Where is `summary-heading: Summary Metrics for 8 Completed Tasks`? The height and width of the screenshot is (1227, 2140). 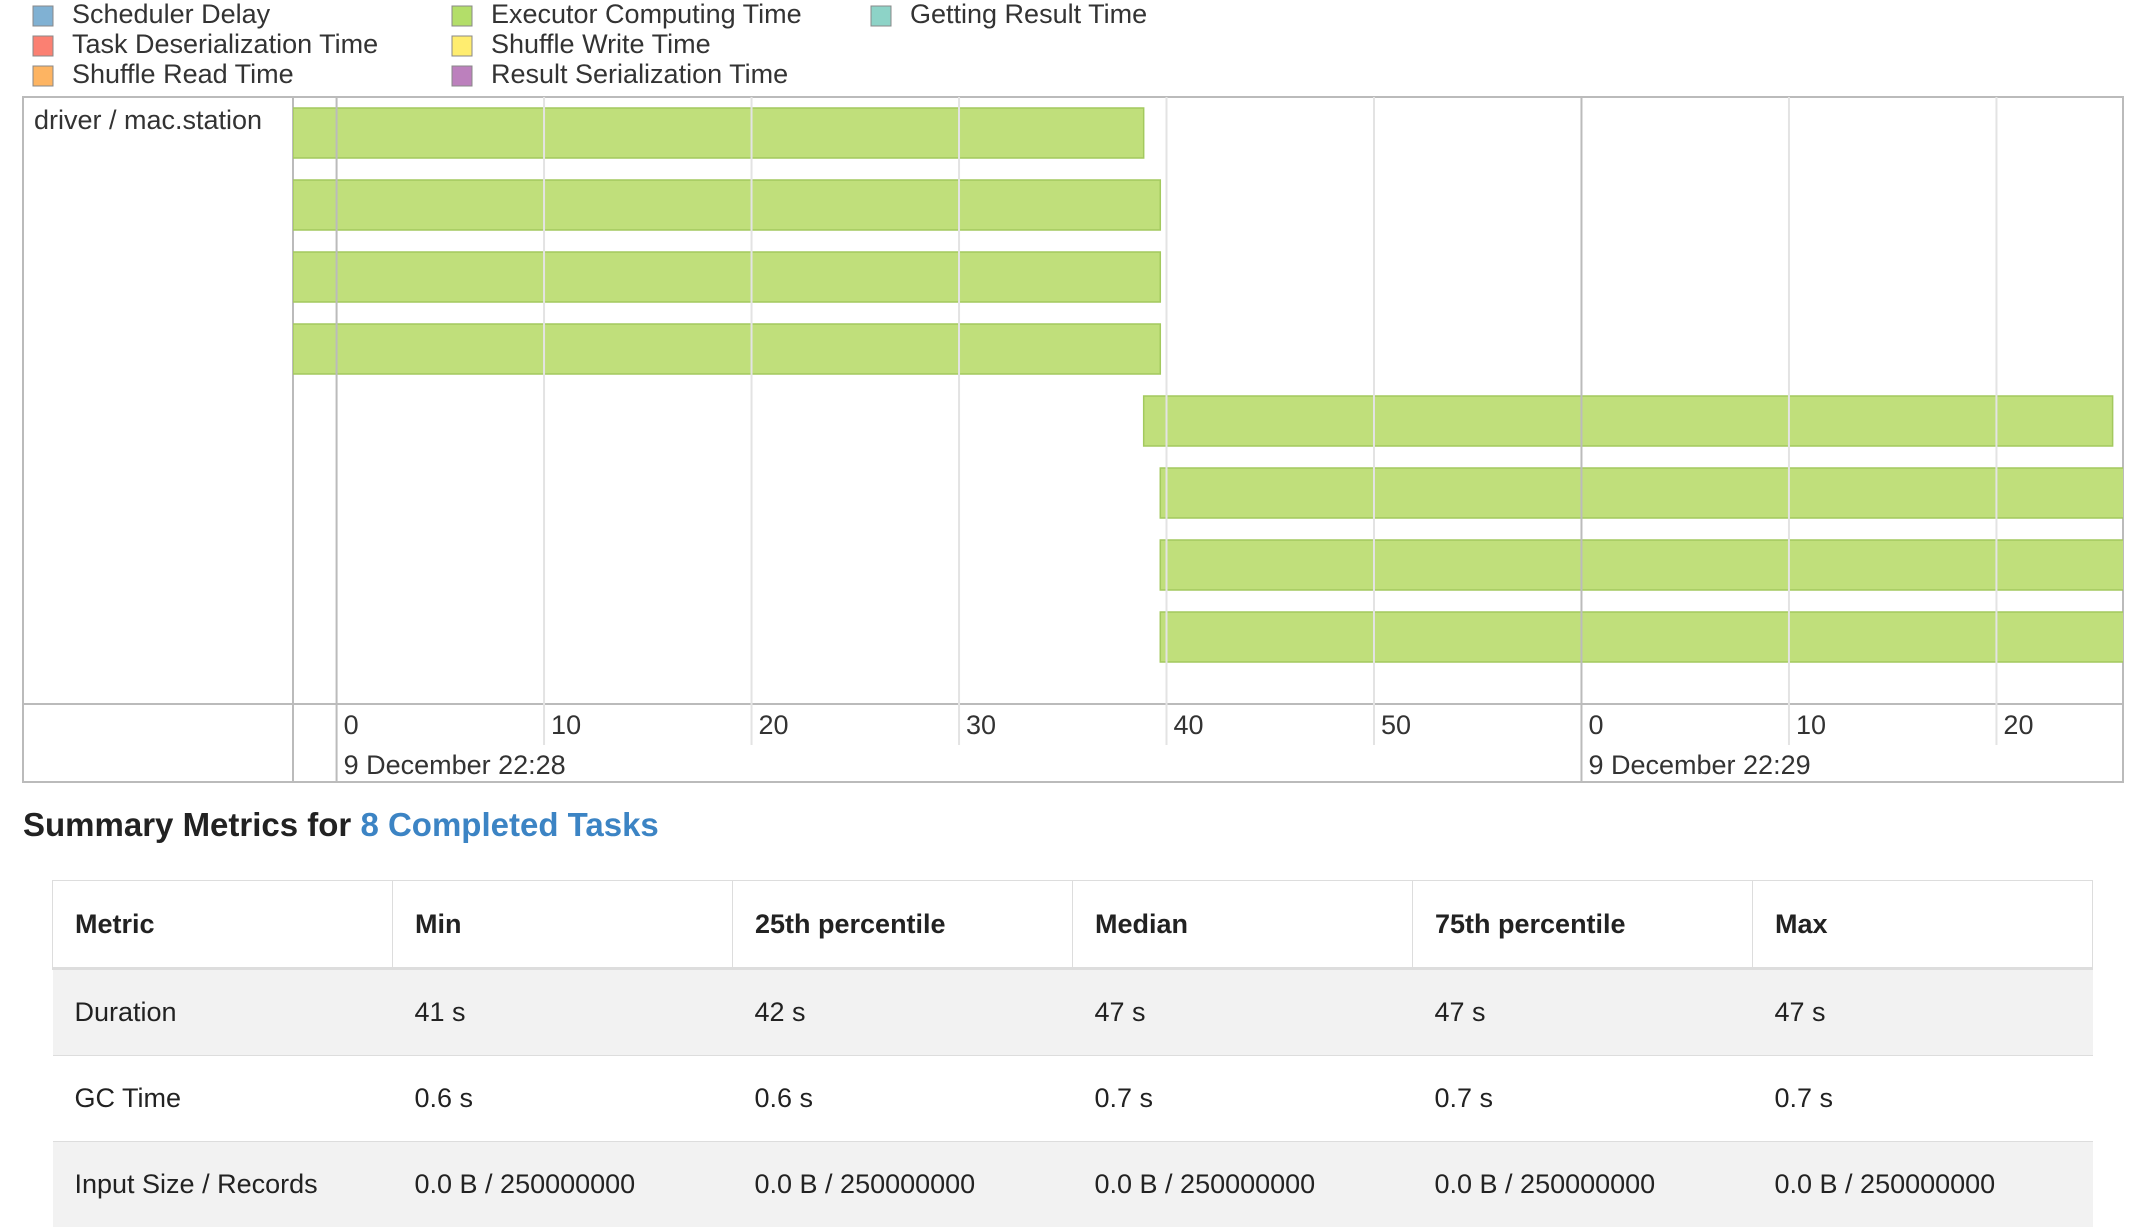 summary-heading: Summary Metrics for 8 Completed Tasks is located at coordinates (341, 825).